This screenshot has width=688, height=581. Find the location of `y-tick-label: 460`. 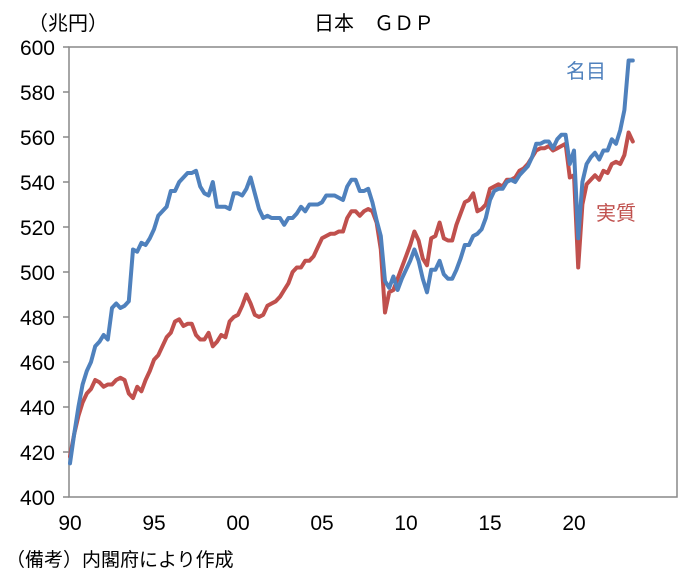

y-tick-label: 460 is located at coordinates (37, 363).